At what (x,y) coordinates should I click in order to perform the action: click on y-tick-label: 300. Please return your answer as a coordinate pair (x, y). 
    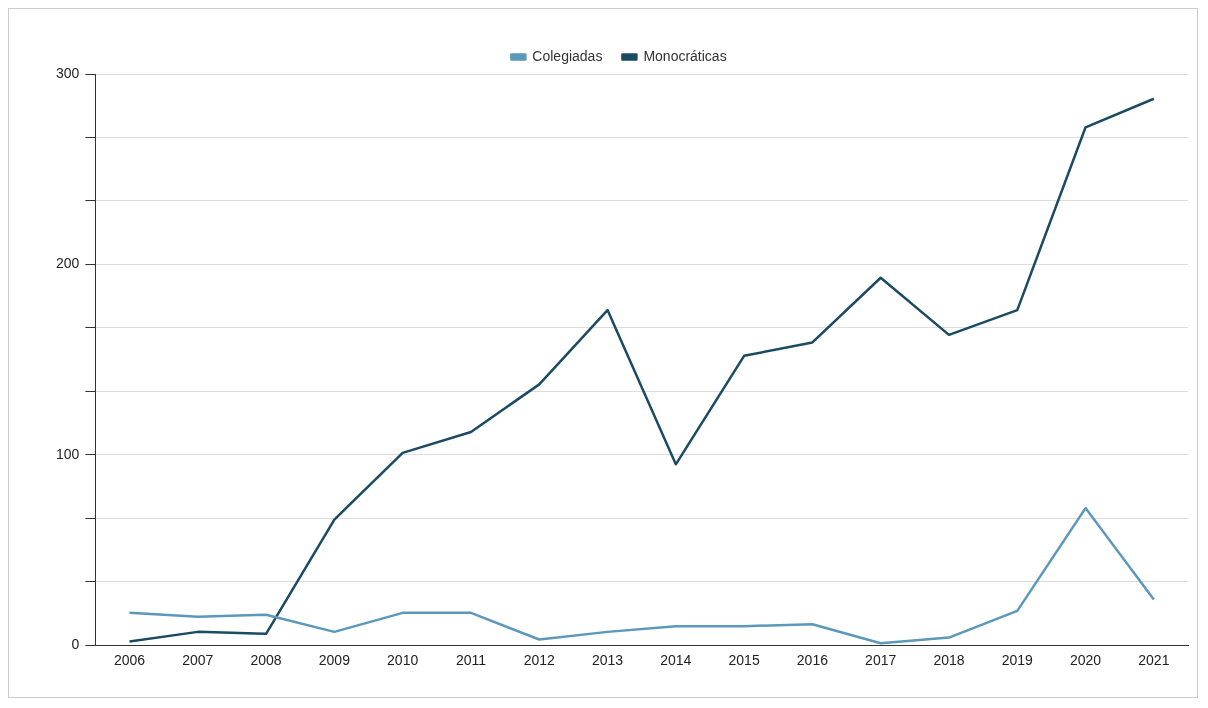
    Looking at the image, I should click on (68, 72).